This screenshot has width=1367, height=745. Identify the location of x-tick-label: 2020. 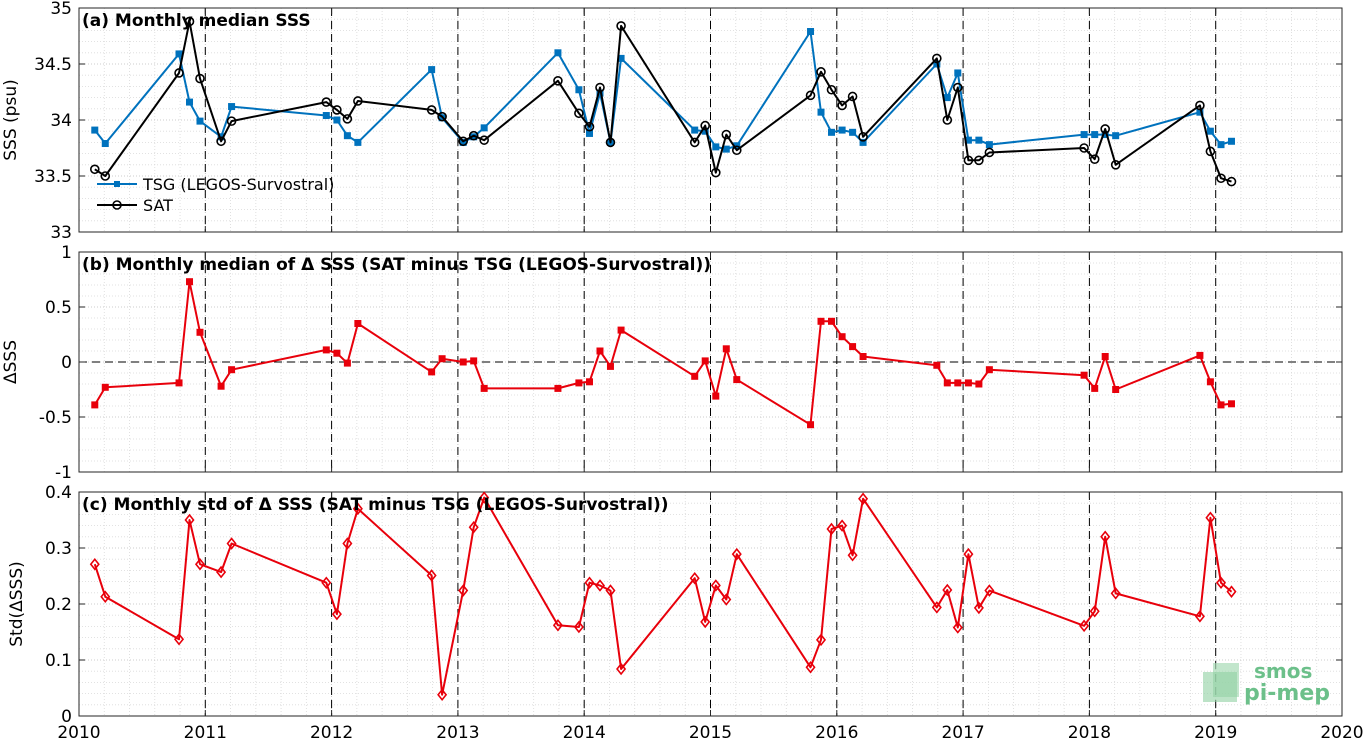
(1341, 733).